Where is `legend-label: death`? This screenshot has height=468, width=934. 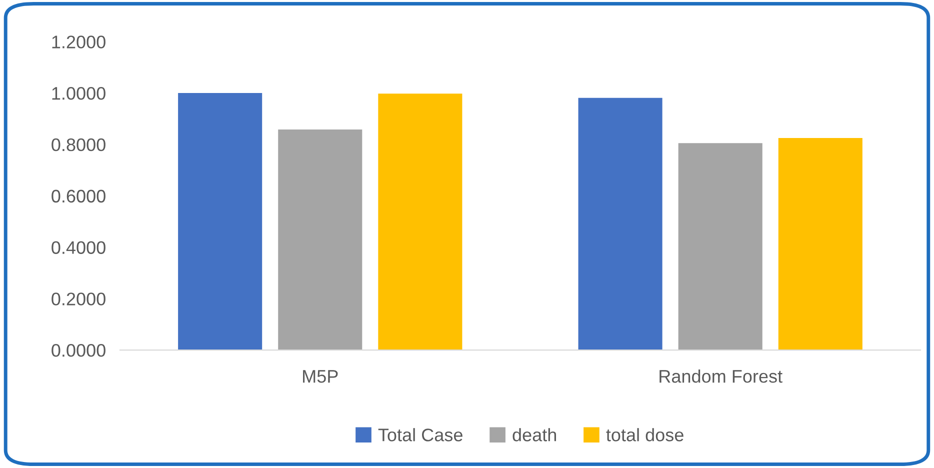 legend-label: death is located at coordinates (534, 435).